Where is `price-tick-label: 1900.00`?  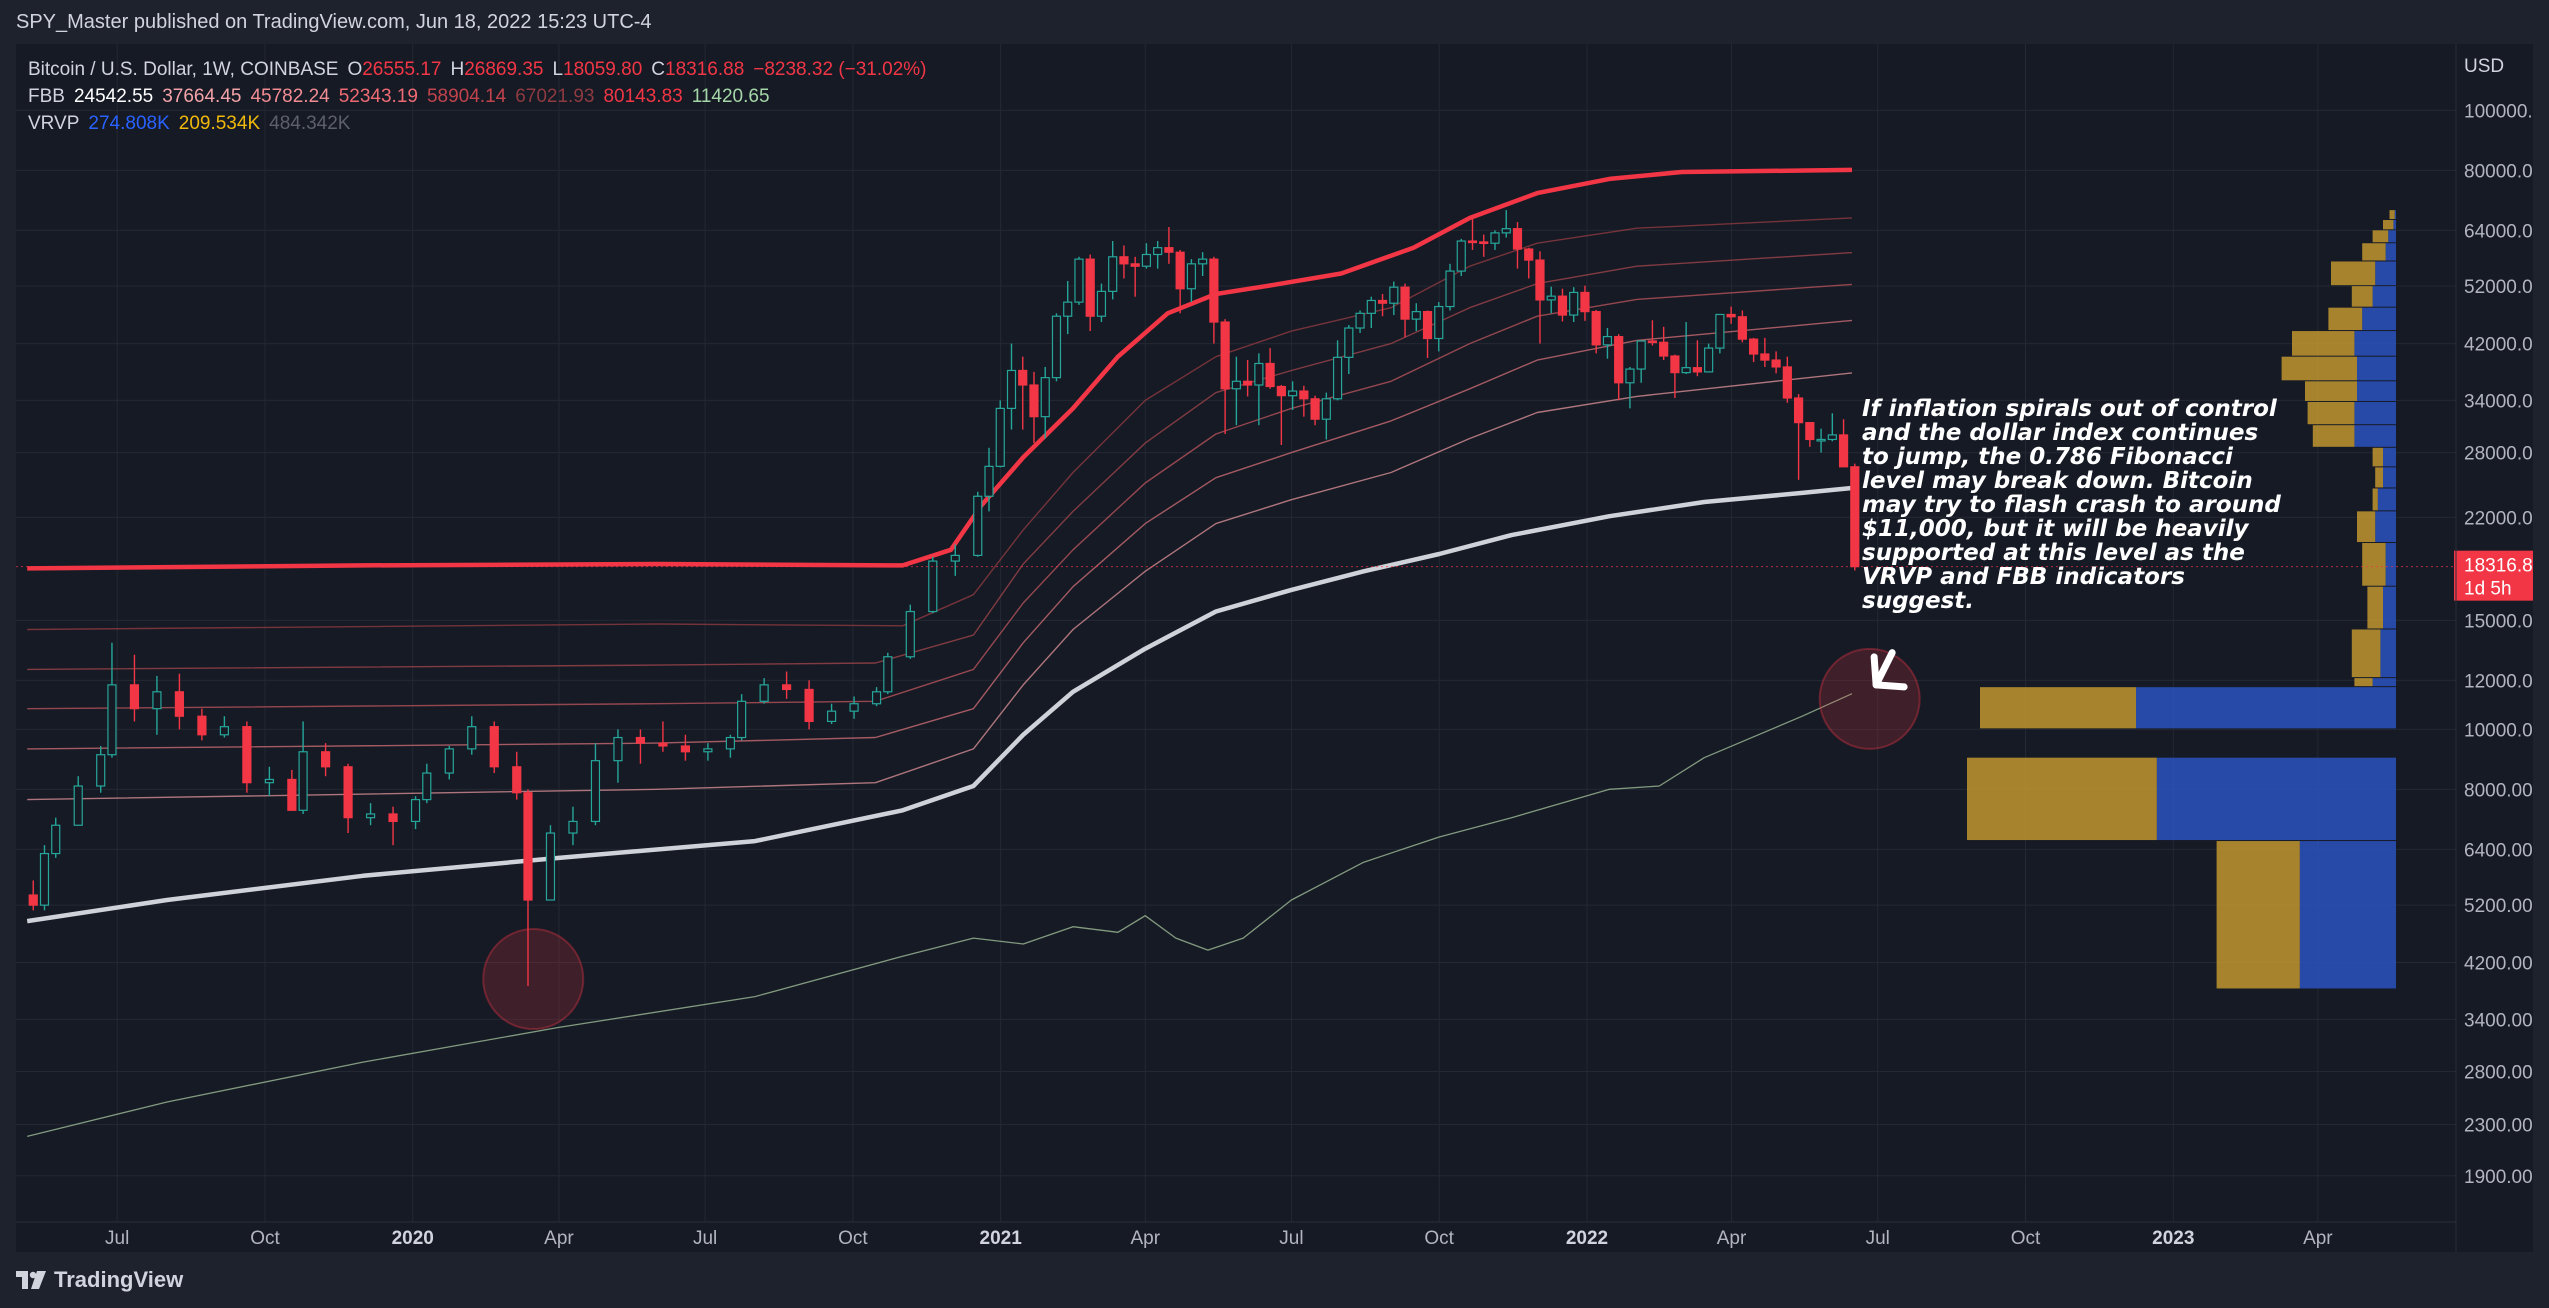
price-tick-label: 1900.00 is located at coordinates (2498, 1177).